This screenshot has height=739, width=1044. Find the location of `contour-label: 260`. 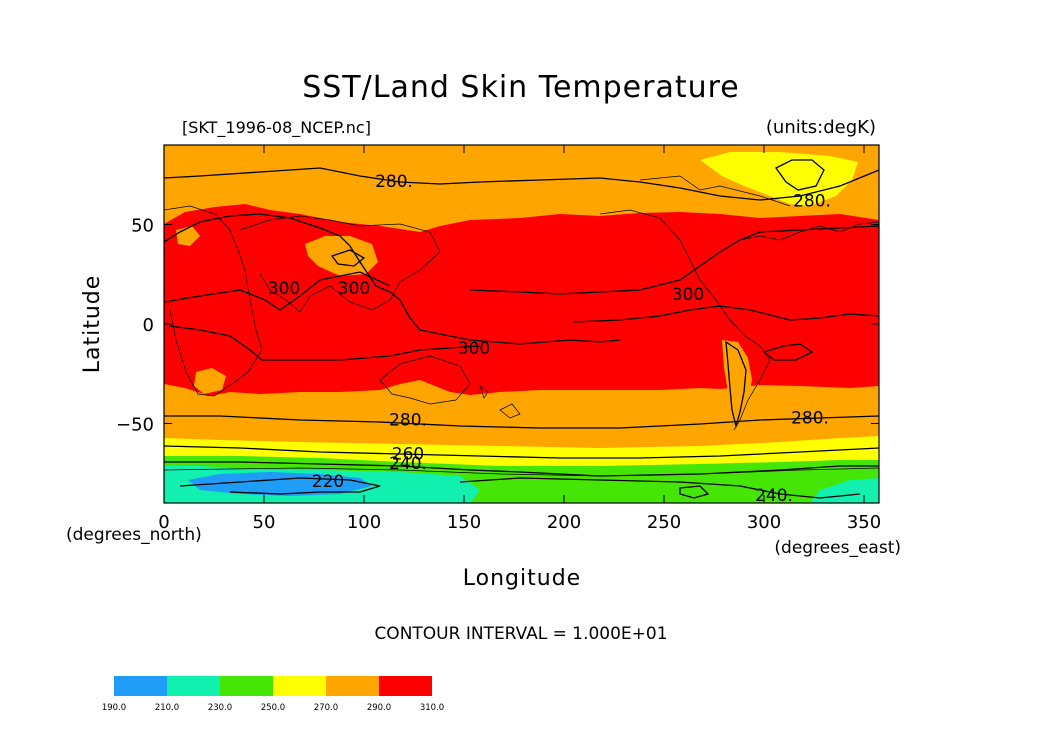

contour-label: 260 is located at coordinates (408, 454).